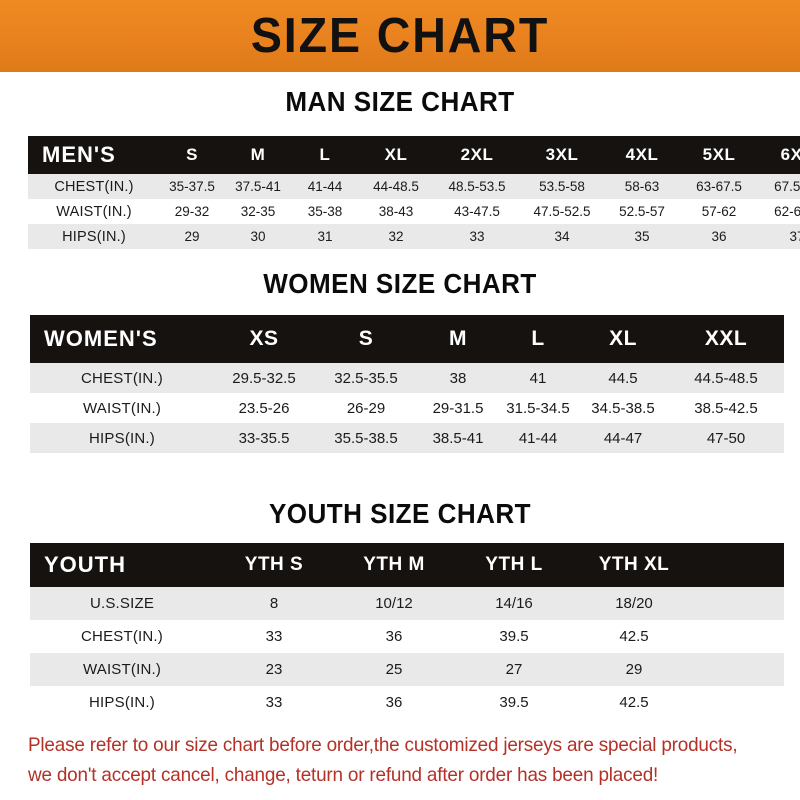 The width and height of the screenshot is (800, 800). Describe the element at coordinates (477, 154) in the screenshot. I see `men-size-header: 2XL` at that location.